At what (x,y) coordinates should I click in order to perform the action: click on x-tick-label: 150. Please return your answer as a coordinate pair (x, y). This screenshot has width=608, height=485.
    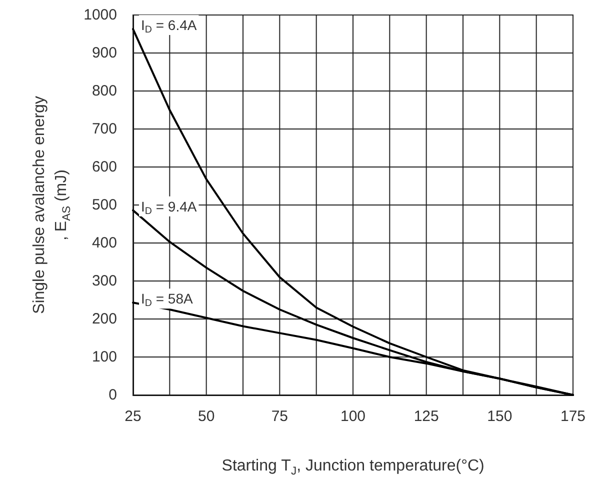
    Looking at the image, I should click on (499, 416).